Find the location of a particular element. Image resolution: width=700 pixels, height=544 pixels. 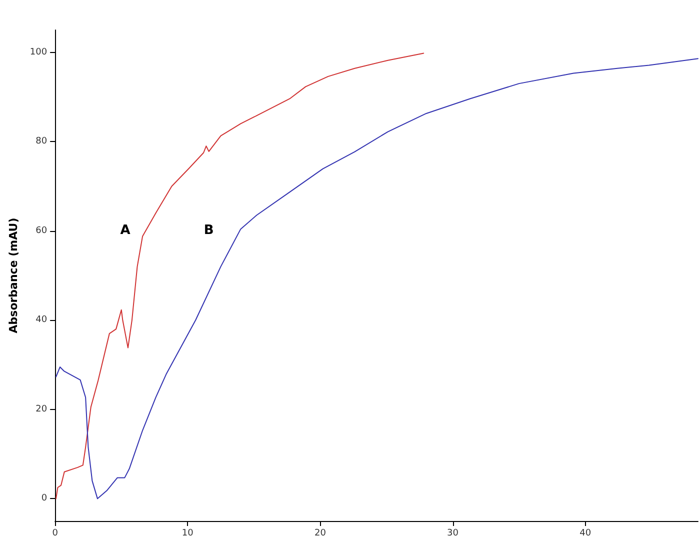

y-tick-label: 20 is located at coordinates (42, 409).